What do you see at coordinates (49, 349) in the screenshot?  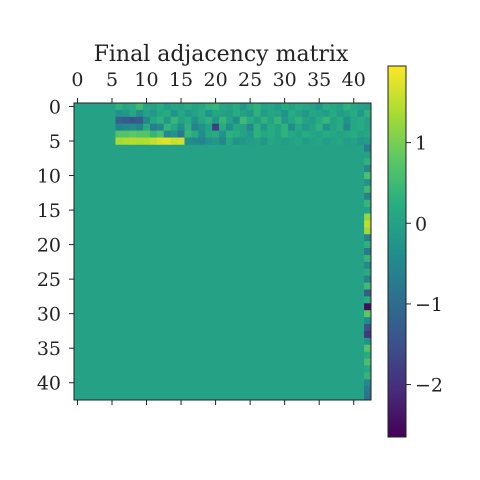 I see `y-tick-label: 35` at bounding box center [49, 349].